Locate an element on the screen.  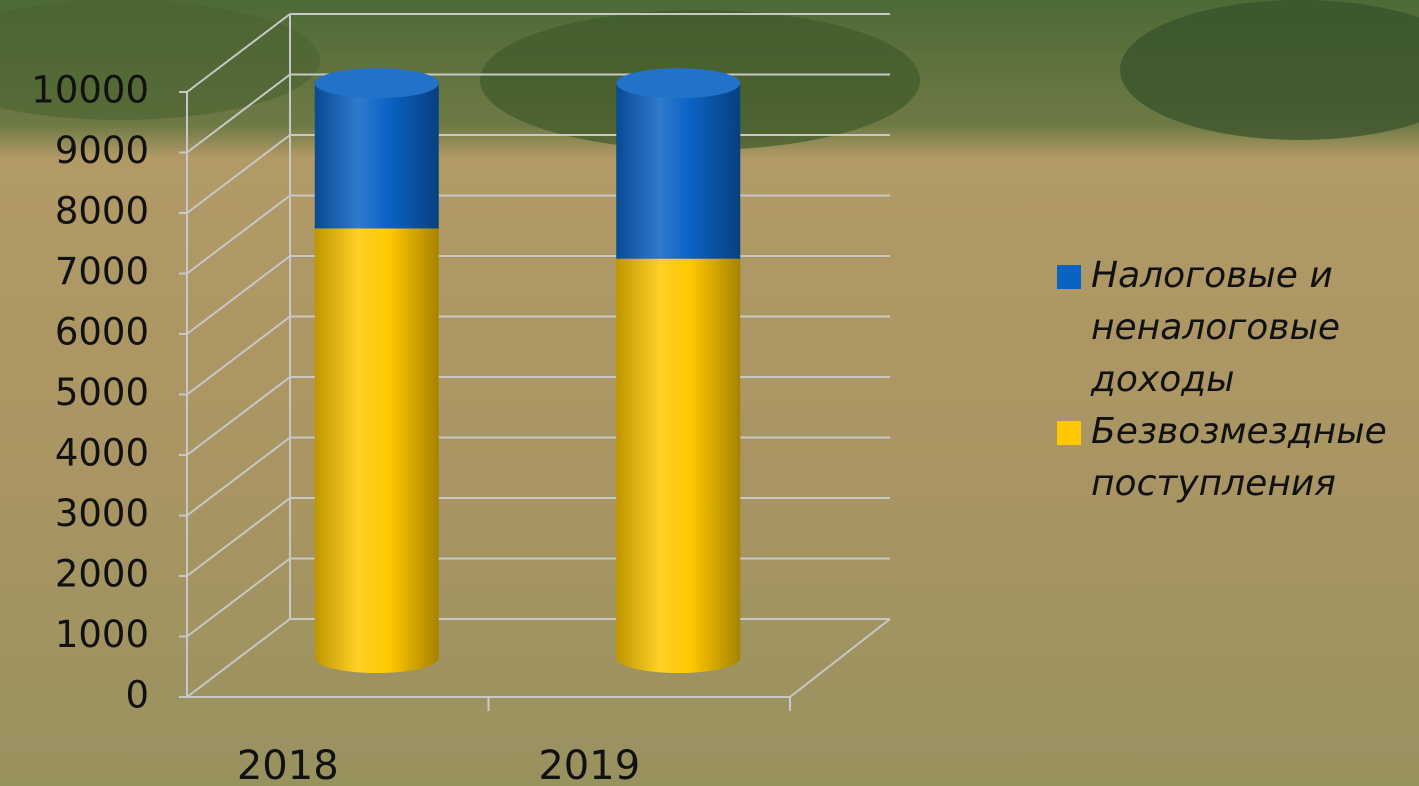
y-tick-label: 6000 is located at coordinates (102, 332).